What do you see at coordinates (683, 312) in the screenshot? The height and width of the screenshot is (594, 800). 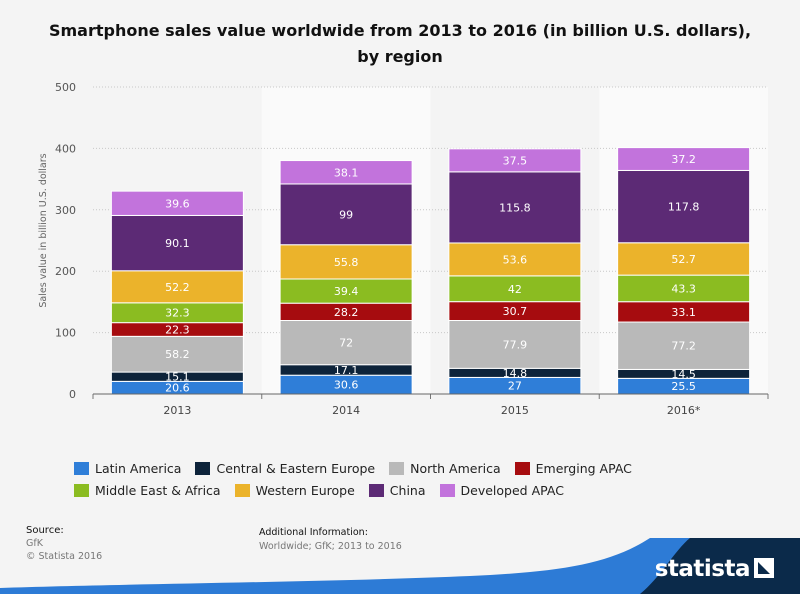 I see `bar-data-label: 33.1` at bounding box center [683, 312].